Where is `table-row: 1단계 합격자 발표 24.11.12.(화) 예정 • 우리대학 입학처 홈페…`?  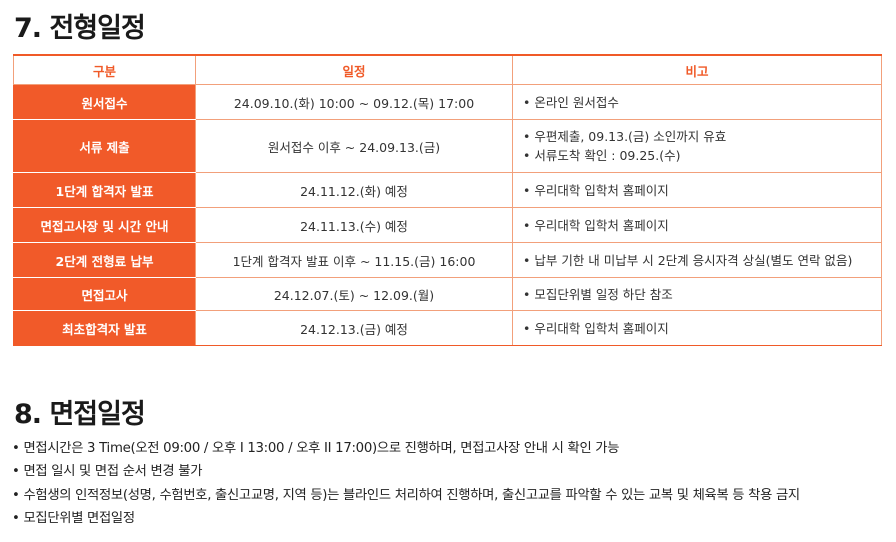 table-row: 1단계 합격자 발표 24.11.12.(화) 예정 • 우리대학 입학처 홈페… is located at coordinates (447, 190).